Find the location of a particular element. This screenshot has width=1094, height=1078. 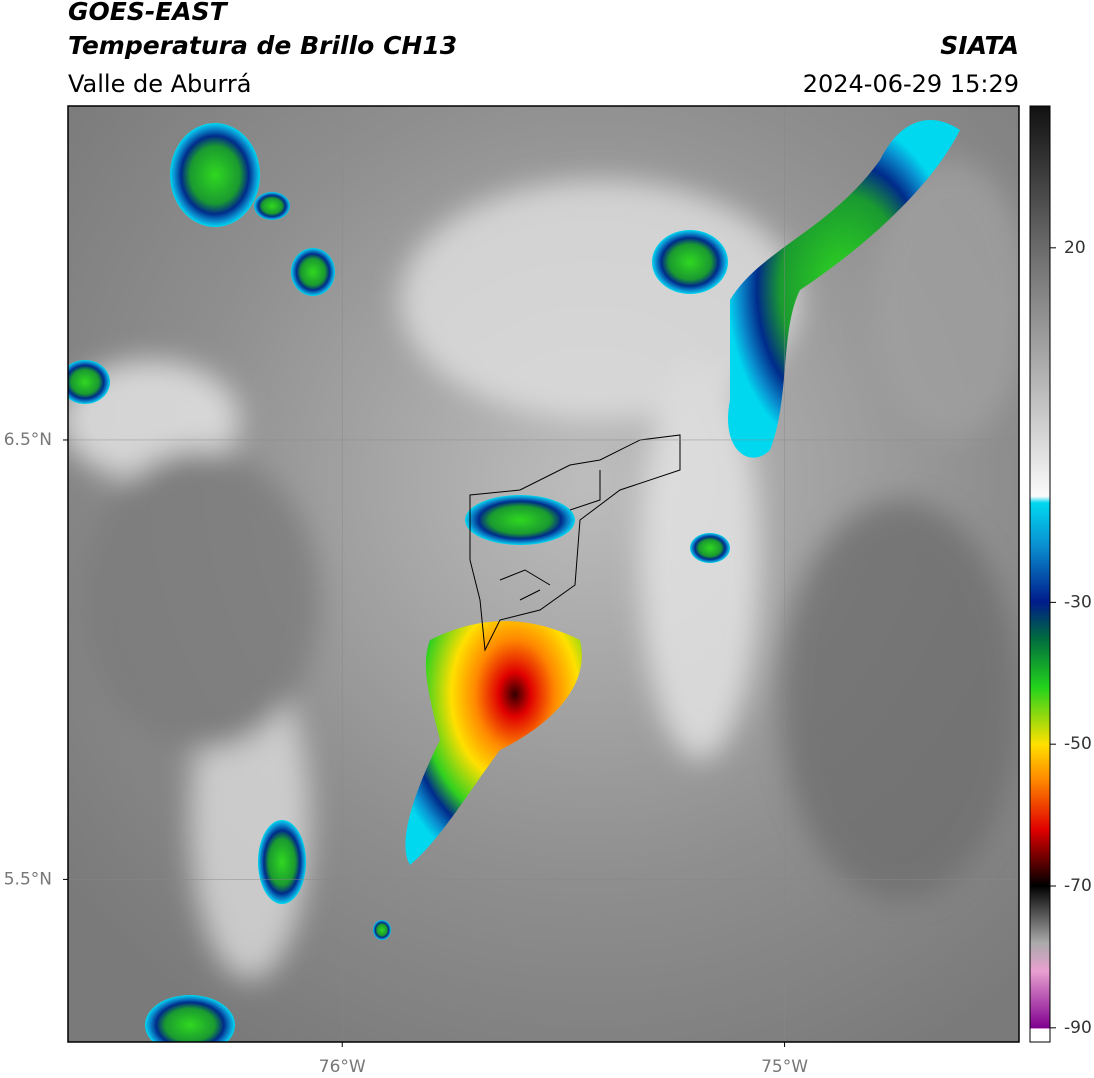

subtitle: Temperatura de Brillo CH13 is located at coordinates (262, 45).